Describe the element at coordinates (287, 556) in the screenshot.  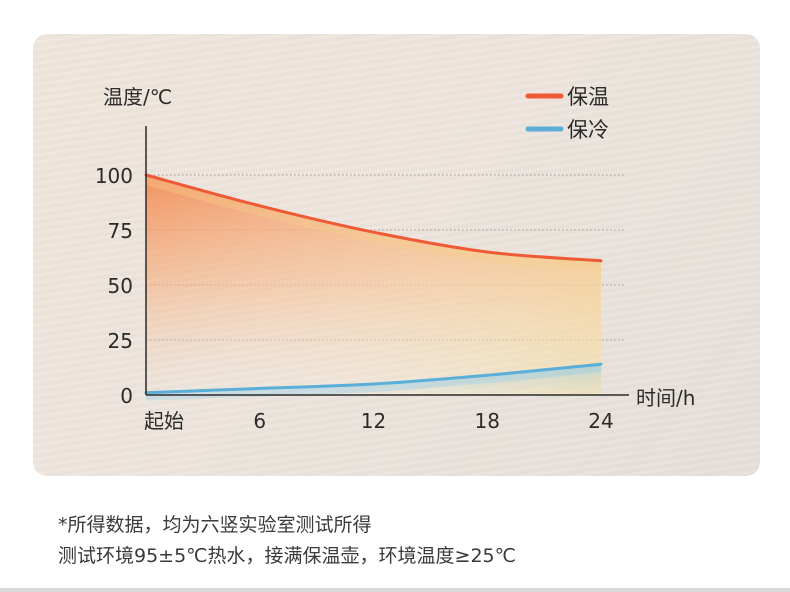
I see `footnote-line-2: 测试环境95±5℃热水，接满保温壶，环境温度≥25℃` at that location.